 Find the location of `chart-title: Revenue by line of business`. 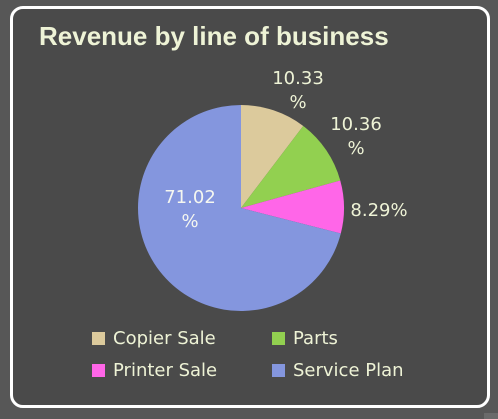

chart-title: Revenue by line of business is located at coordinates (214, 36).